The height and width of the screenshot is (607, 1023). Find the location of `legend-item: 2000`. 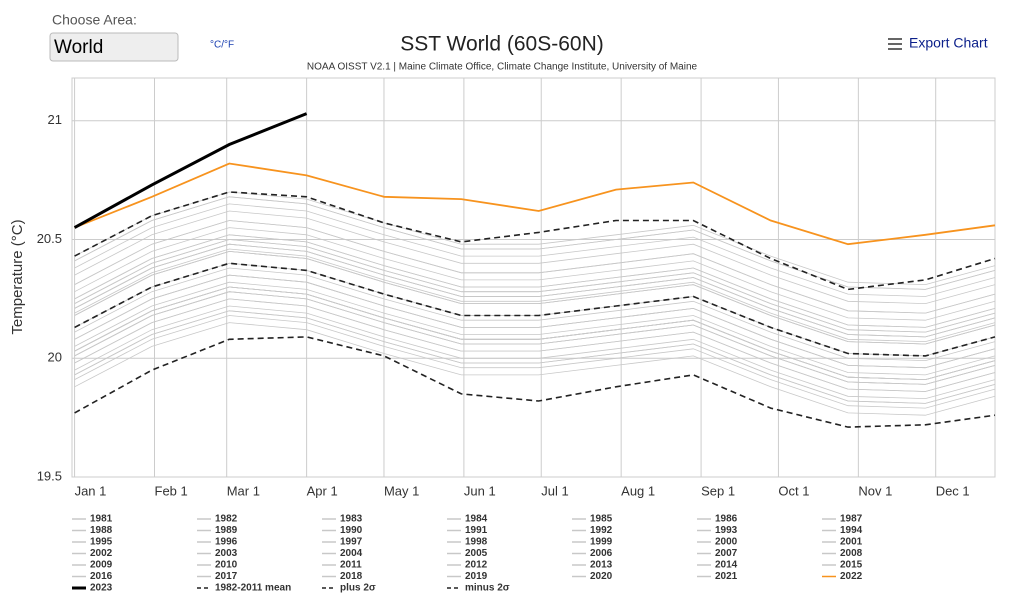

legend-item: 2000 is located at coordinates (717, 542).